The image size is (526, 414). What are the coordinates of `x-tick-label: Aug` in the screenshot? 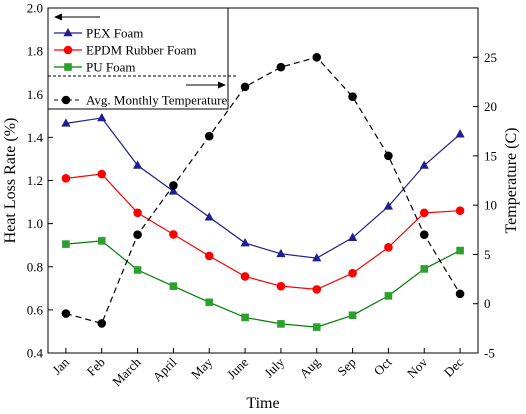 It's located at (309, 367).